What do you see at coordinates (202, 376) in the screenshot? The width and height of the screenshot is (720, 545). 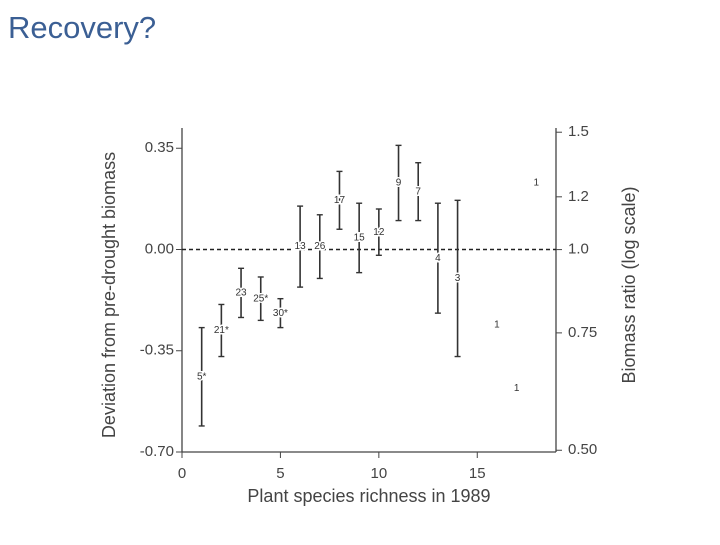 I see `point-label: 5*` at bounding box center [202, 376].